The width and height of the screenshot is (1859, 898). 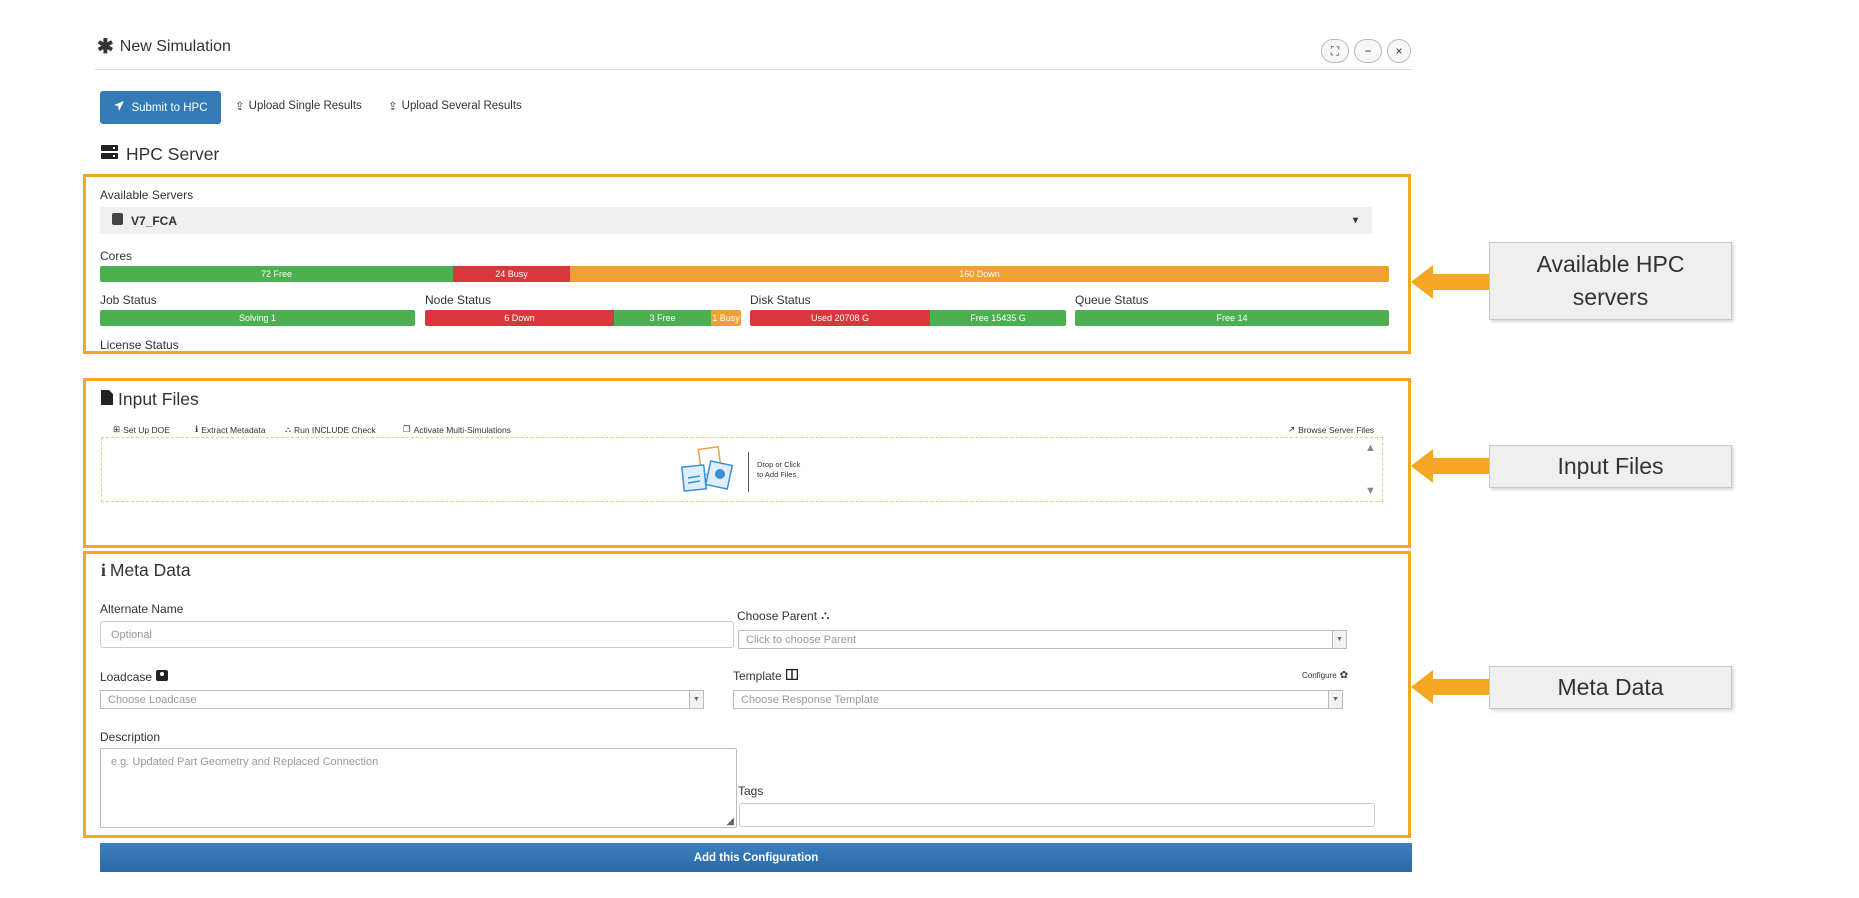 I want to click on choose-parent-label: Choose Parent ⛬, so click(x=783, y=615).